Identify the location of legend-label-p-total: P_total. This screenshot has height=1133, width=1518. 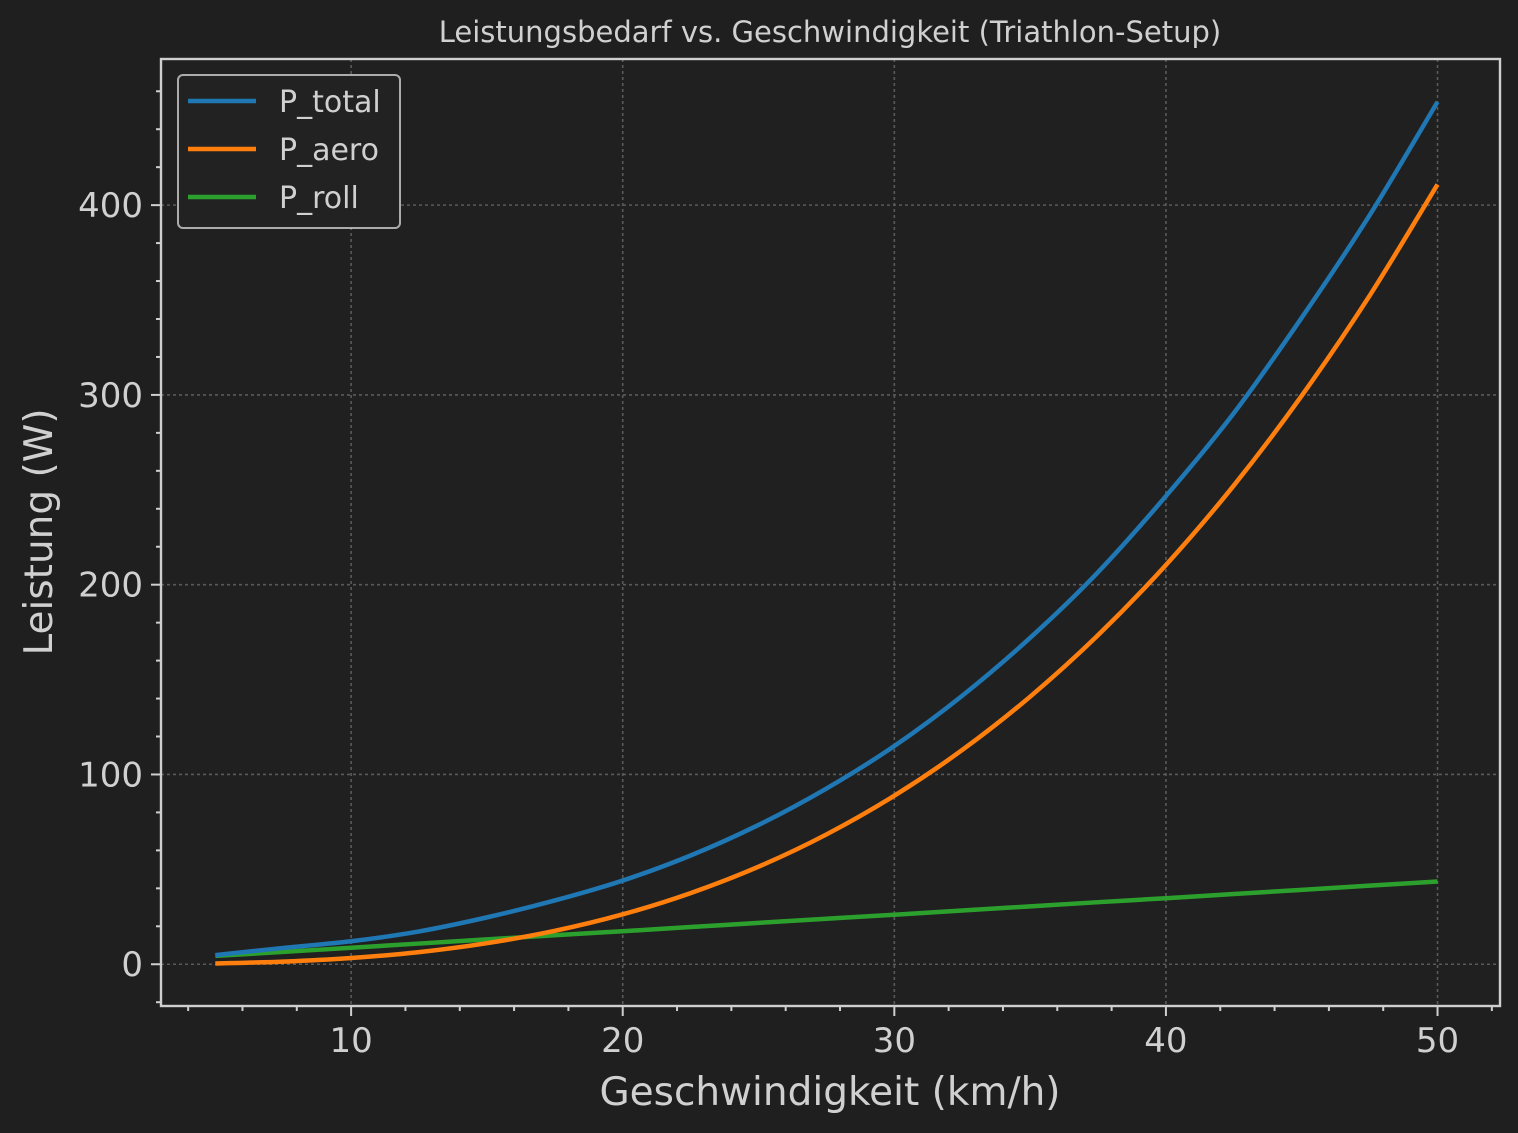
(330, 102).